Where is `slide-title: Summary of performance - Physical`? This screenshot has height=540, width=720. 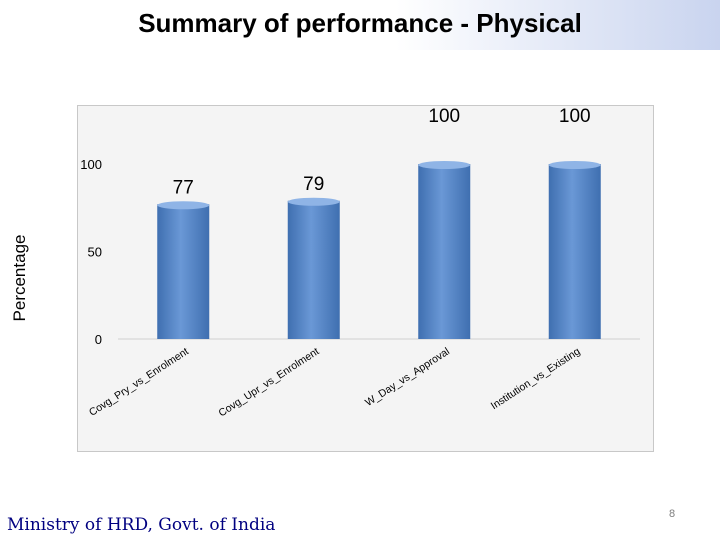
slide-title: Summary of performance - Physical is located at coordinates (360, 23).